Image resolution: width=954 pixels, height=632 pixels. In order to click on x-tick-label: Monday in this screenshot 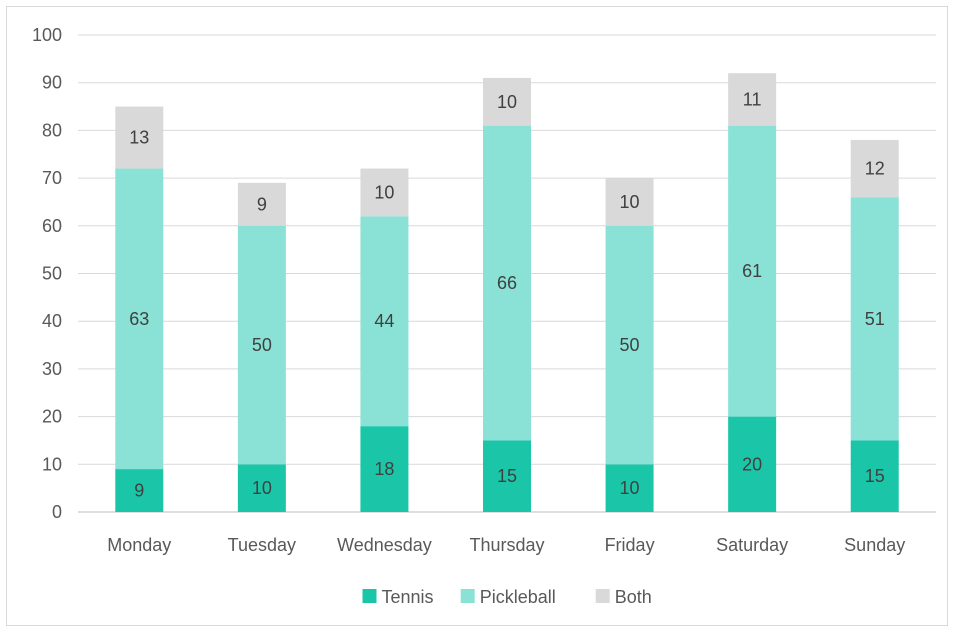, I will do `click(139, 545)`.